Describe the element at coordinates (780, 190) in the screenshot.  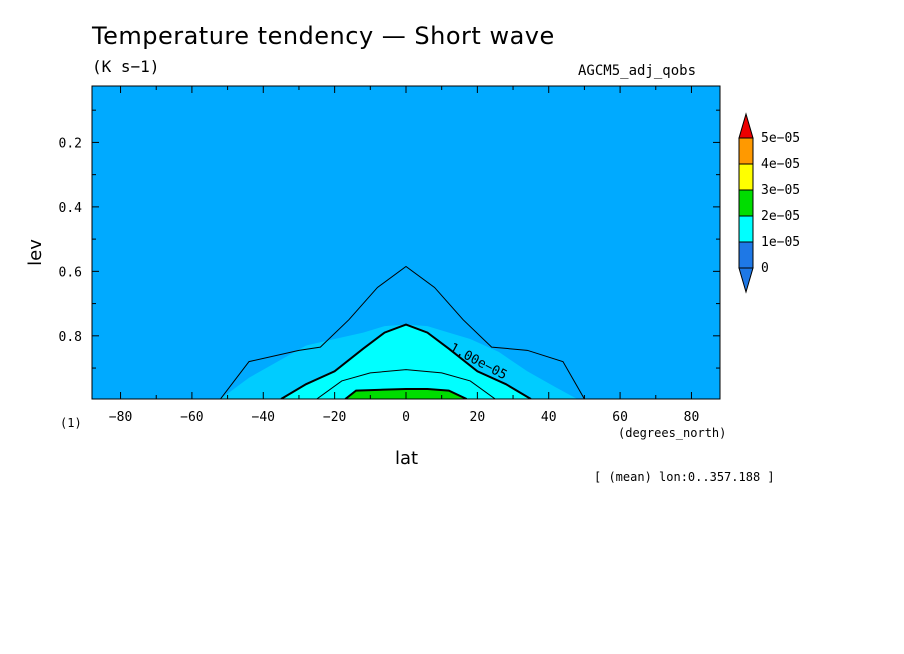
I see `colorbar-label: 3e−05` at that location.